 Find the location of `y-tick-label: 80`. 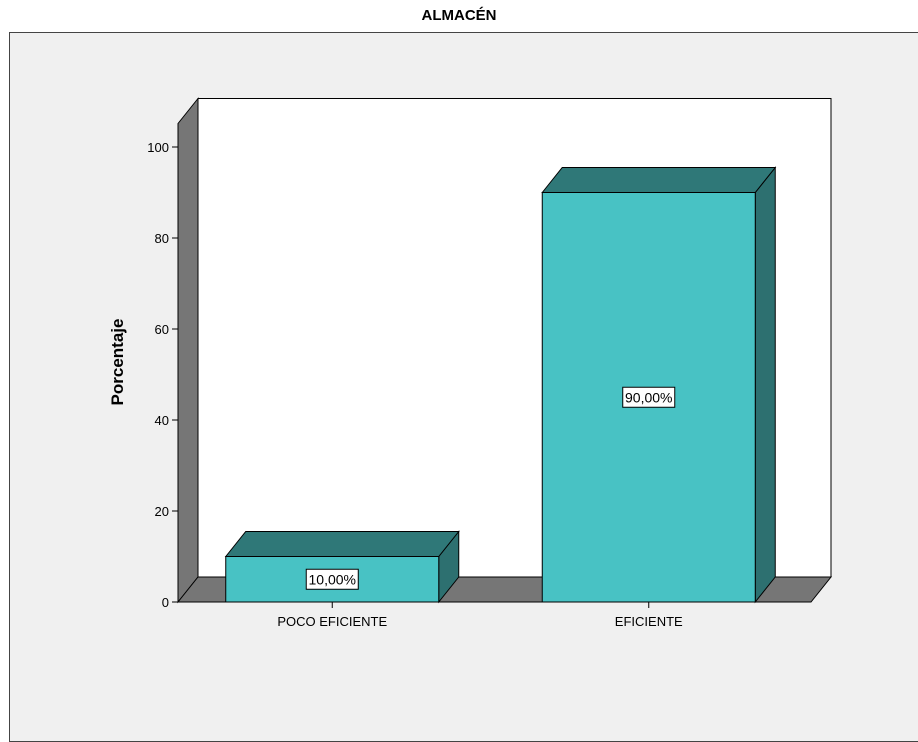

y-tick-label: 80 is located at coordinates (162, 238).